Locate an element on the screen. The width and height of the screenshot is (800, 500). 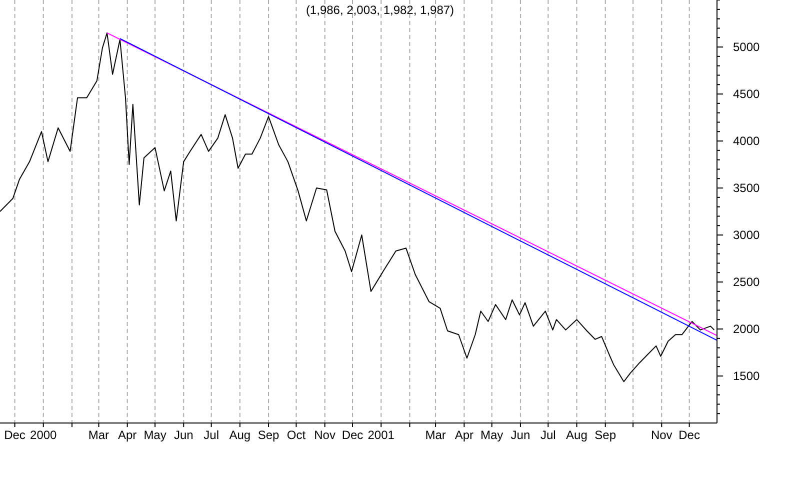
y-tick-label: 4500 is located at coordinates (746, 94).